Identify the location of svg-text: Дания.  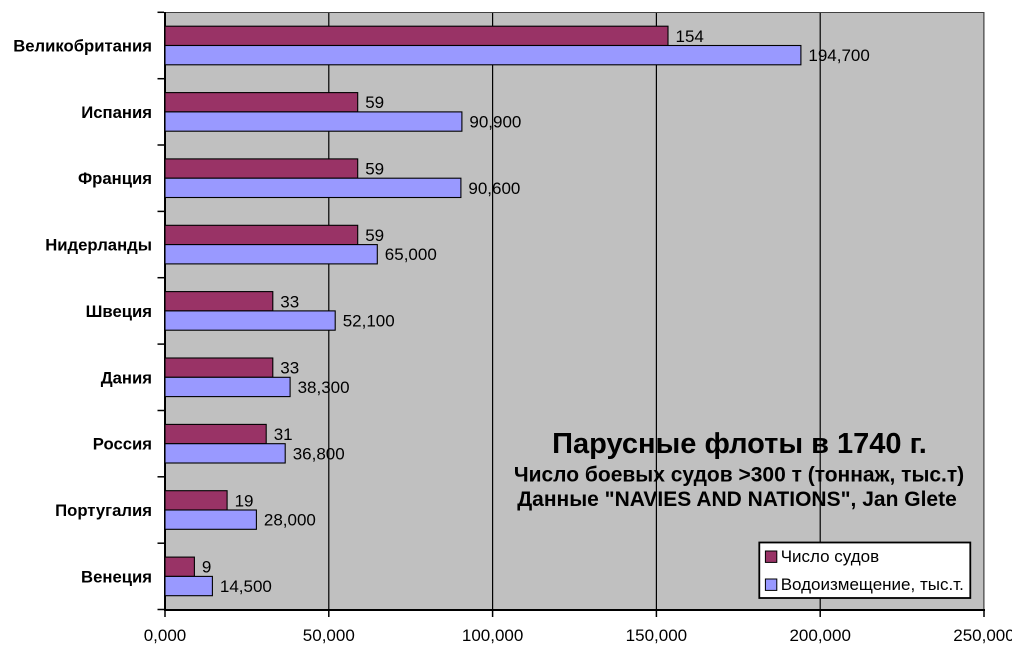
(126, 377).